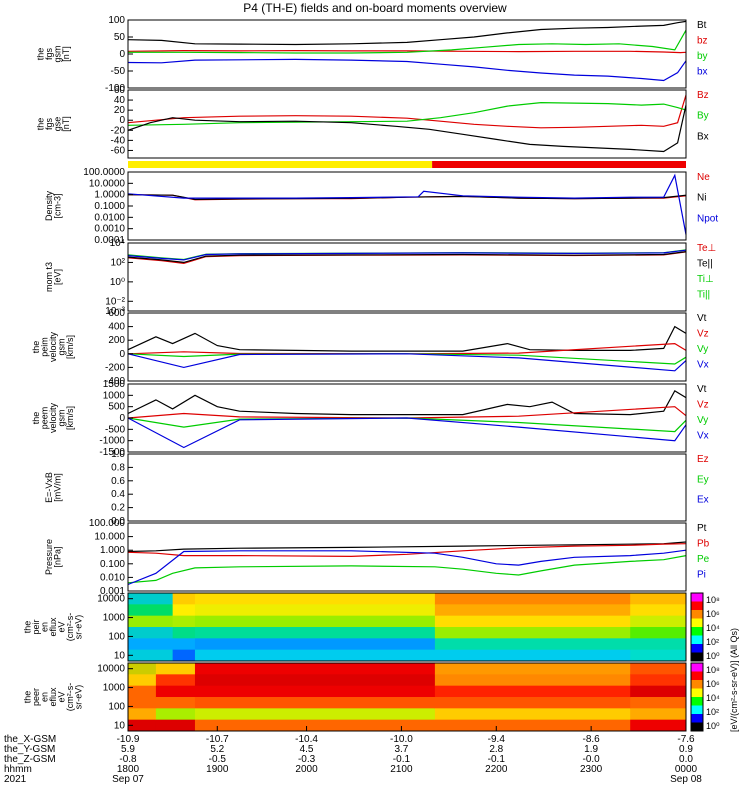 This screenshot has height=800, width=750. Describe the element at coordinates (407, 128) in the screenshot. I see `series-line-Bx` at that location.